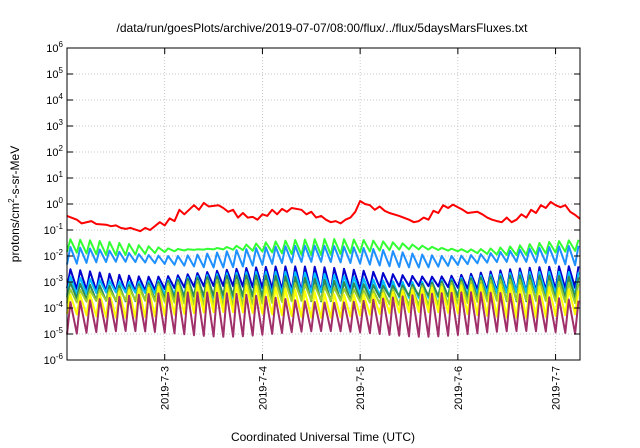 The width and height of the screenshot is (640, 448). What do you see at coordinates (50, 257) in the screenshot?
I see `y-tick-base-4: 10` at bounding box center [50, 257].